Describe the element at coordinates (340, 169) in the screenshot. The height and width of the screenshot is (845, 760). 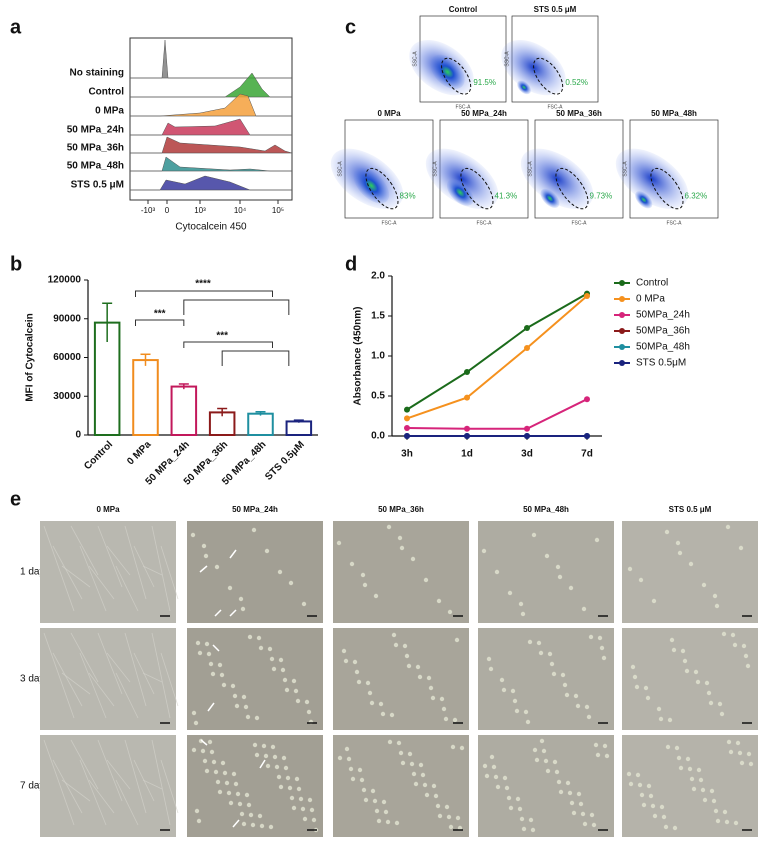
I see `flow-ylabel: SSC-A` at that location.